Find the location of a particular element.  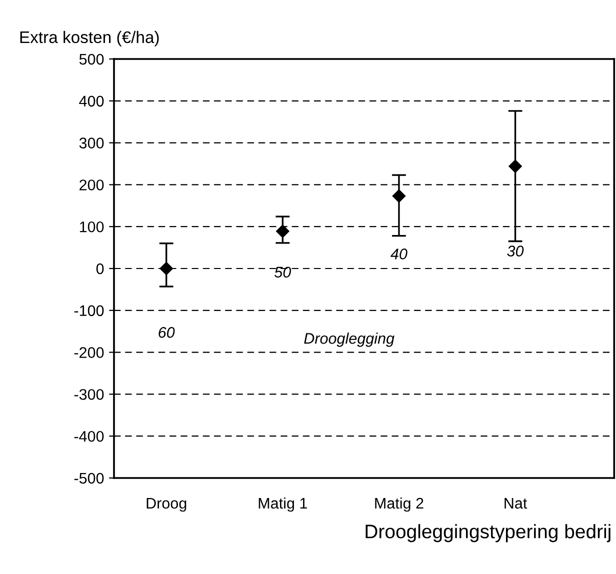

x-tick-label: Droog is located at coordinates (166, 505).